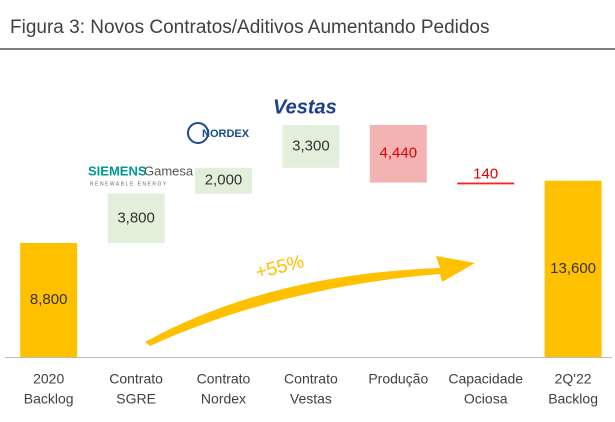 Image resolution: width=615 pixels, height=422 pixels. I want to click on value-label: 8,800, so click(49, 299).